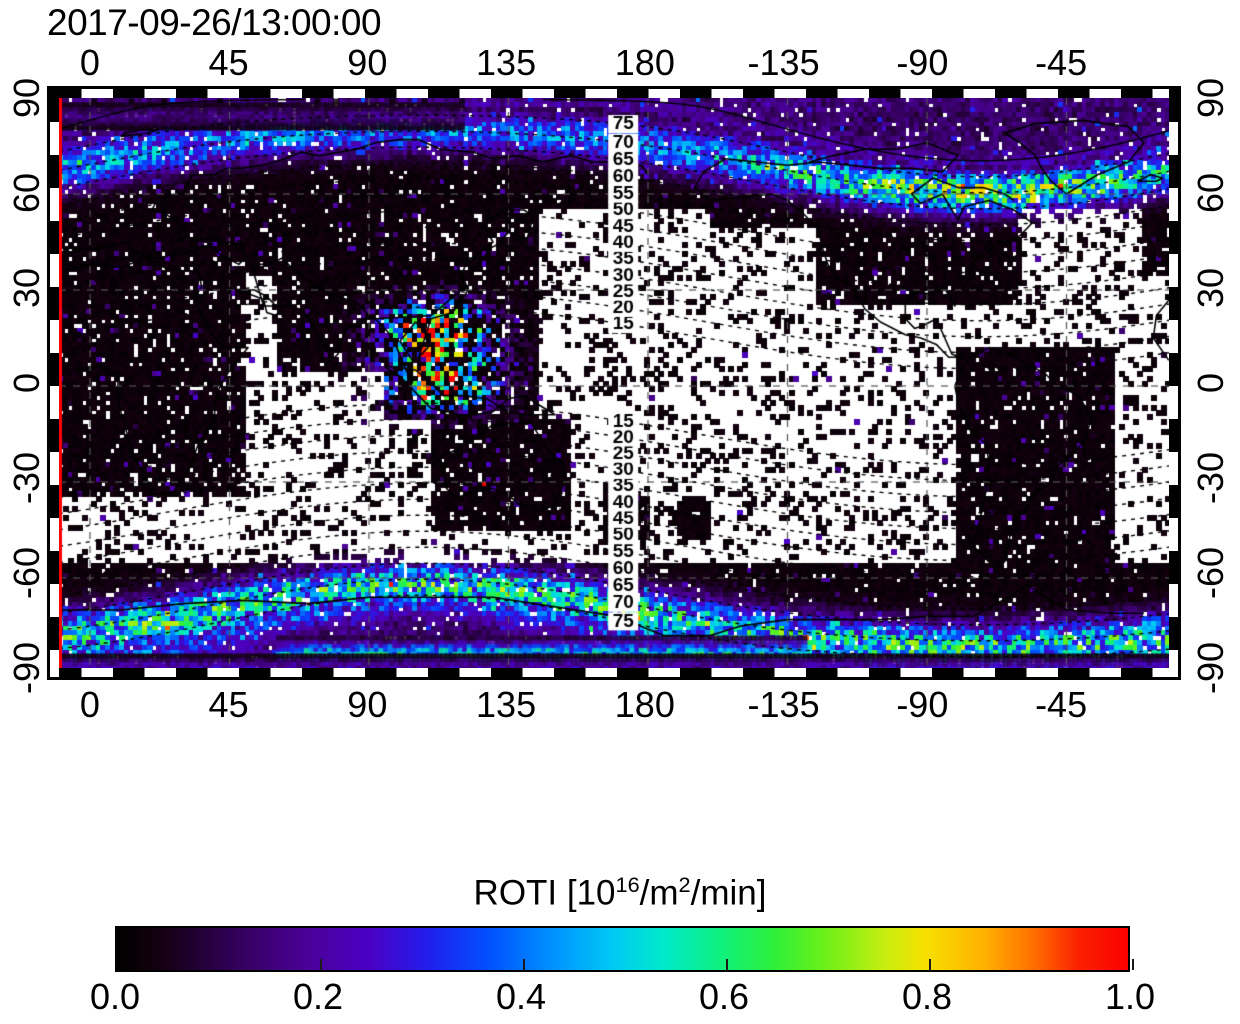  I want to click on colorbar-title-main: ROTI [10, so click(544, 893).